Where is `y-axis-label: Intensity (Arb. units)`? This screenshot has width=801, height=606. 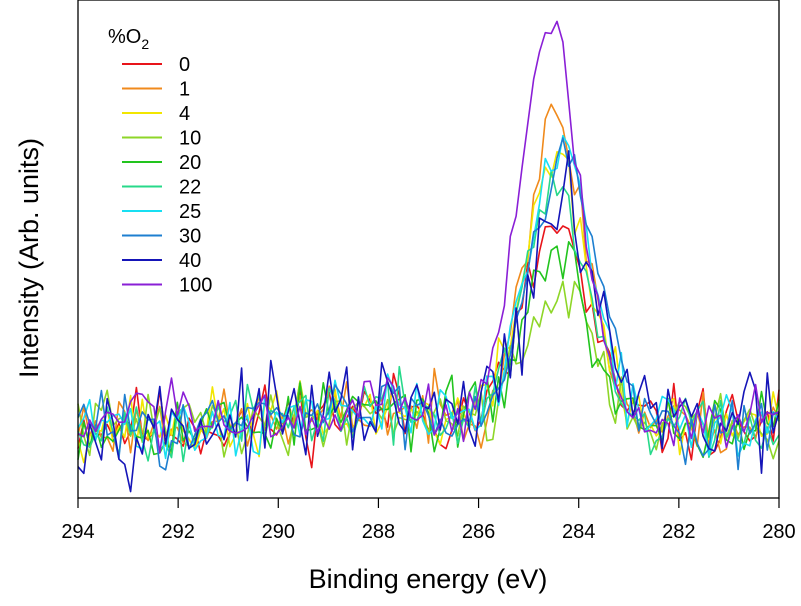
y-axis-label: Intensity (Arb. units) is located at coordinates (29, 258).